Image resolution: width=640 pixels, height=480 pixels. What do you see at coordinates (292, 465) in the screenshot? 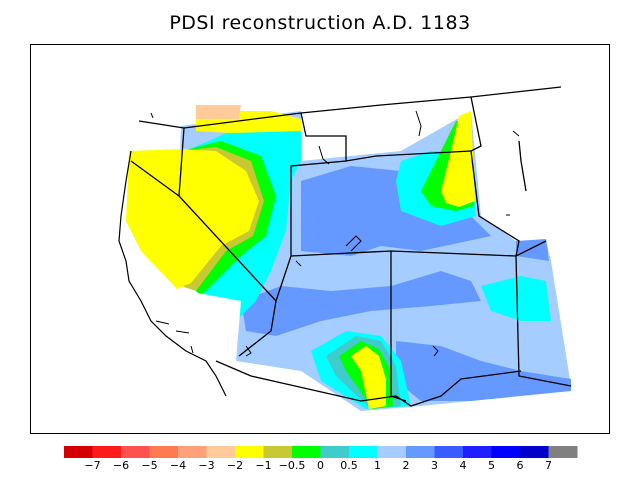
I see `legend-tick-label: −0.5` at bounding box center [292, 465].